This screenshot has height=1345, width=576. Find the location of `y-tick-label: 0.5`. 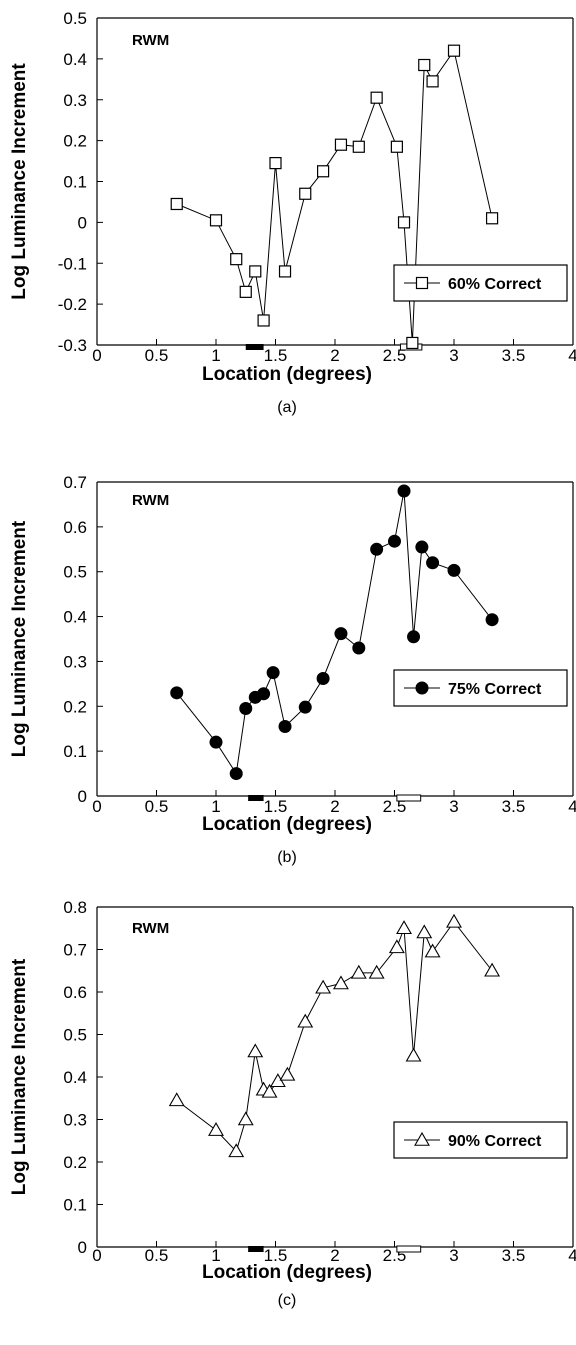

y-tick-label: 0.5 is located at coordinates (75, 18).